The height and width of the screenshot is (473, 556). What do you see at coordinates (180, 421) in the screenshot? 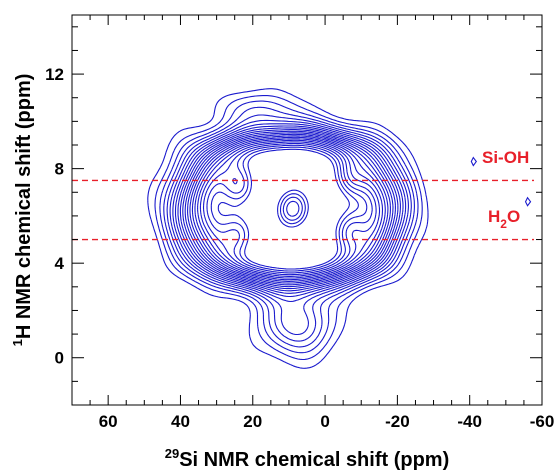
I see `x-tick-label: 40` at bounding box center [180, 421].